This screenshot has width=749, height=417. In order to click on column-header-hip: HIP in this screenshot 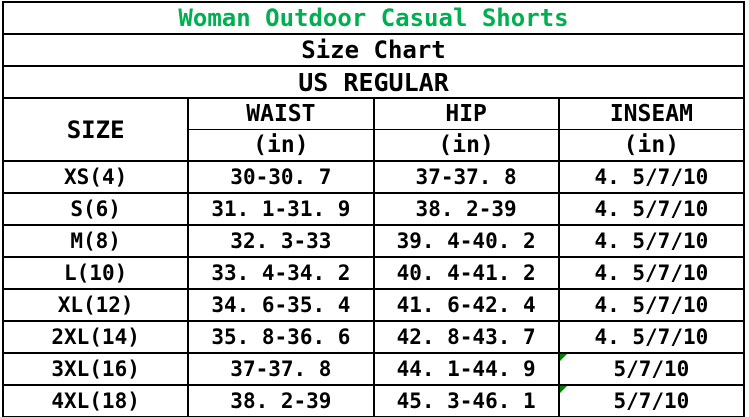, I will do `click(466, 113)`.